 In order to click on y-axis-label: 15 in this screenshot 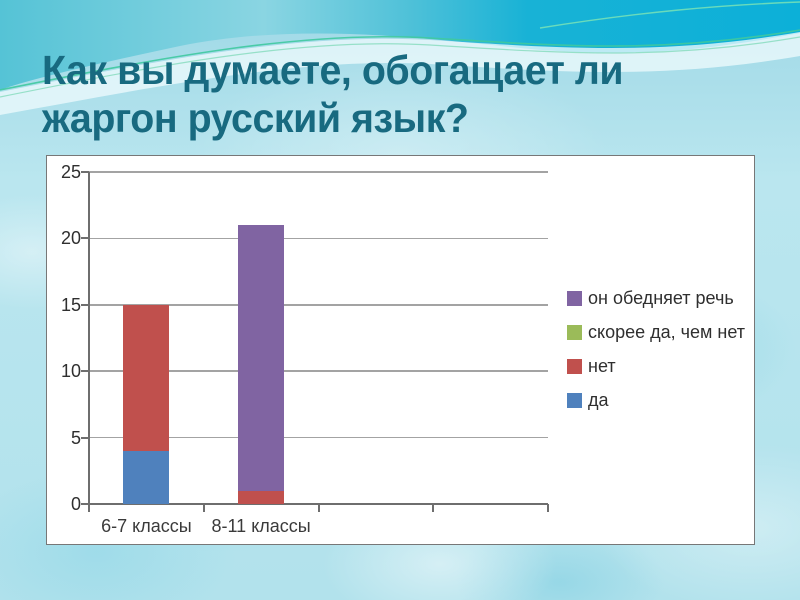, I will do `click(70, 304)`.